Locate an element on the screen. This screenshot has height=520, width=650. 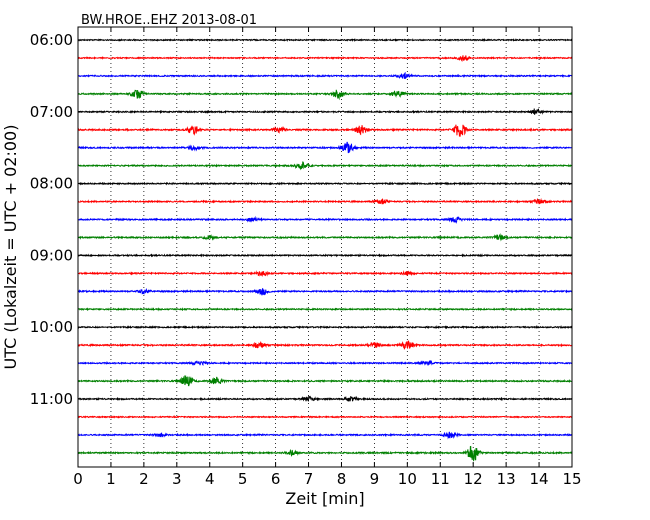
x-tick-label-7: 7 is located at coordinates (309, 479).